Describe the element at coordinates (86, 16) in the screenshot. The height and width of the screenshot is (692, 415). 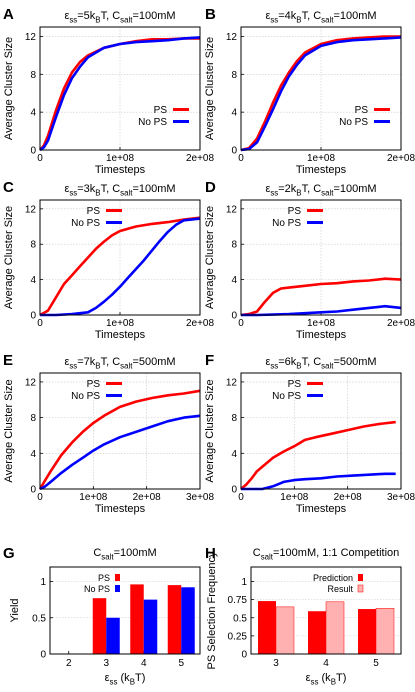
I see `text-run: =5k` at that location.